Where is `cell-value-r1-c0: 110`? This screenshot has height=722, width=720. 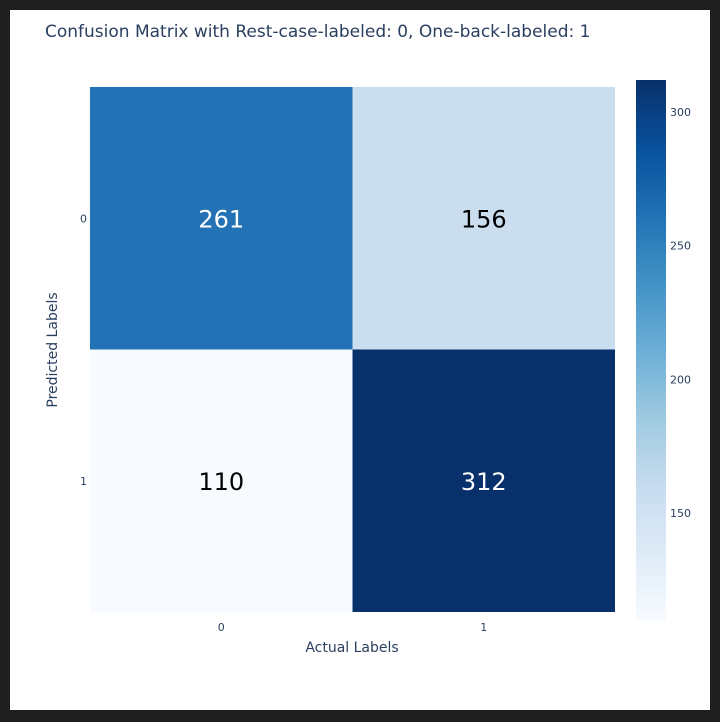
cell-value-r1-c0: 110 is located at coordinates (221, 482).